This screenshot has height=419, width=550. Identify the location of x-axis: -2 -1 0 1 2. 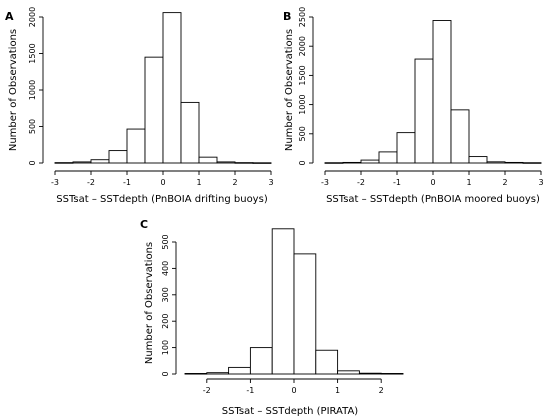
(293, 386).